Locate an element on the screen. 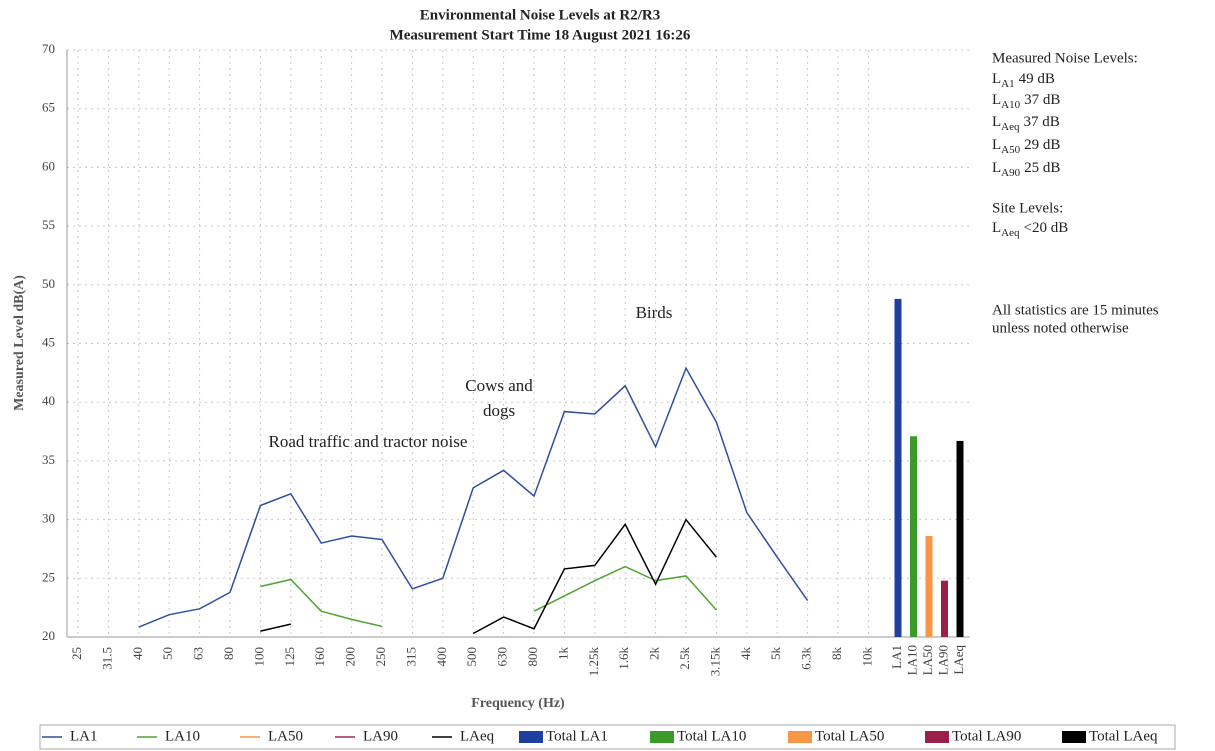 This screenshot has height=751, width=1215. x-tick-label: 800 is located at coordinates (532, 657).